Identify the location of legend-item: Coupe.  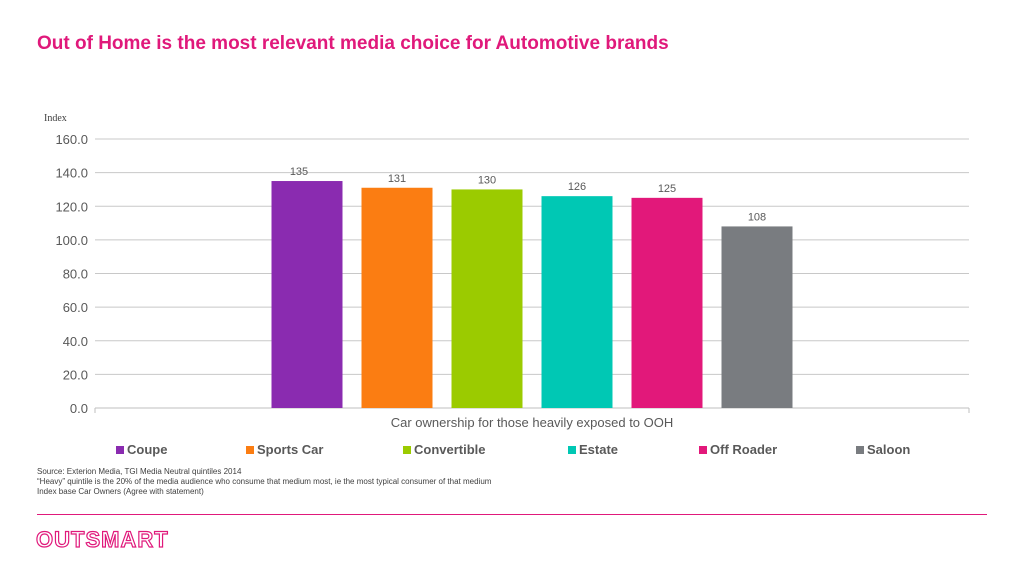
(141, 449).